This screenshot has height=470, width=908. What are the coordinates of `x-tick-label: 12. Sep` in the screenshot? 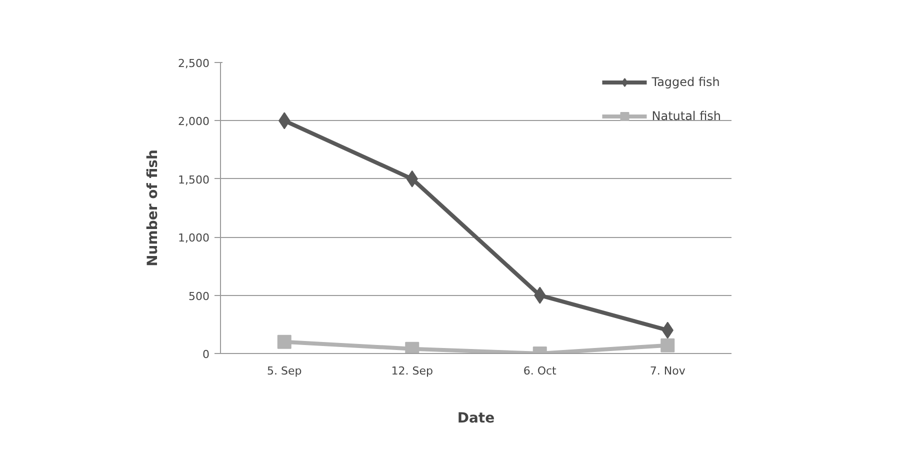 It's located at (412, 371).